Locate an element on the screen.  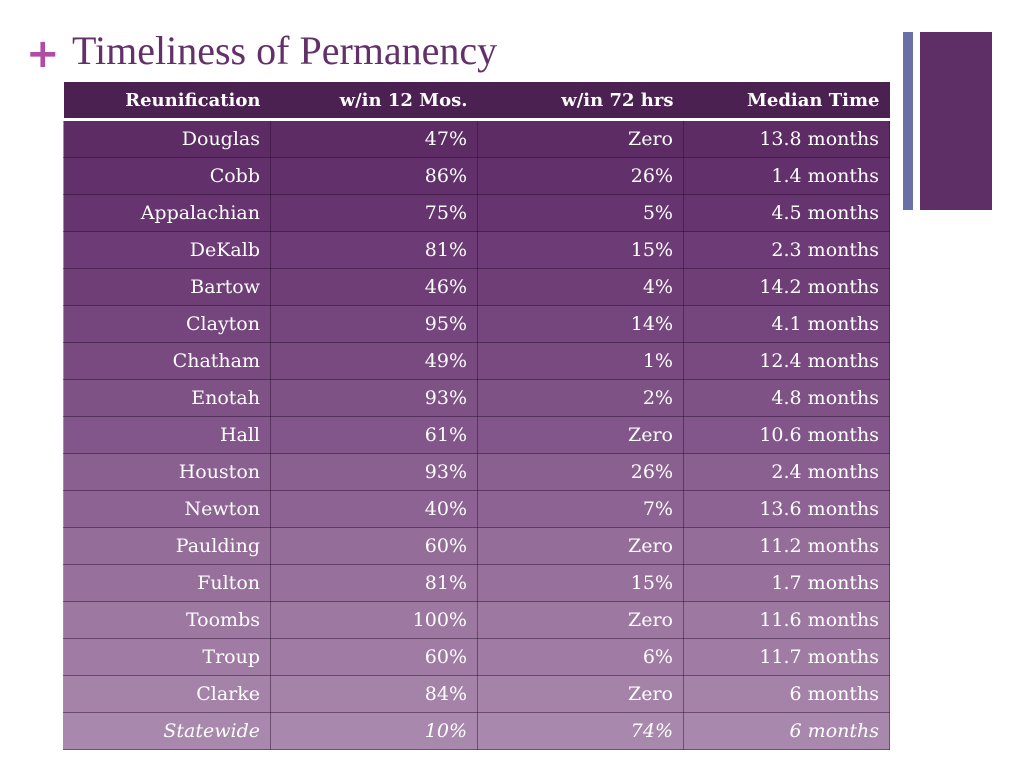
row-label: Toombs is located at coordinates (167, 620).